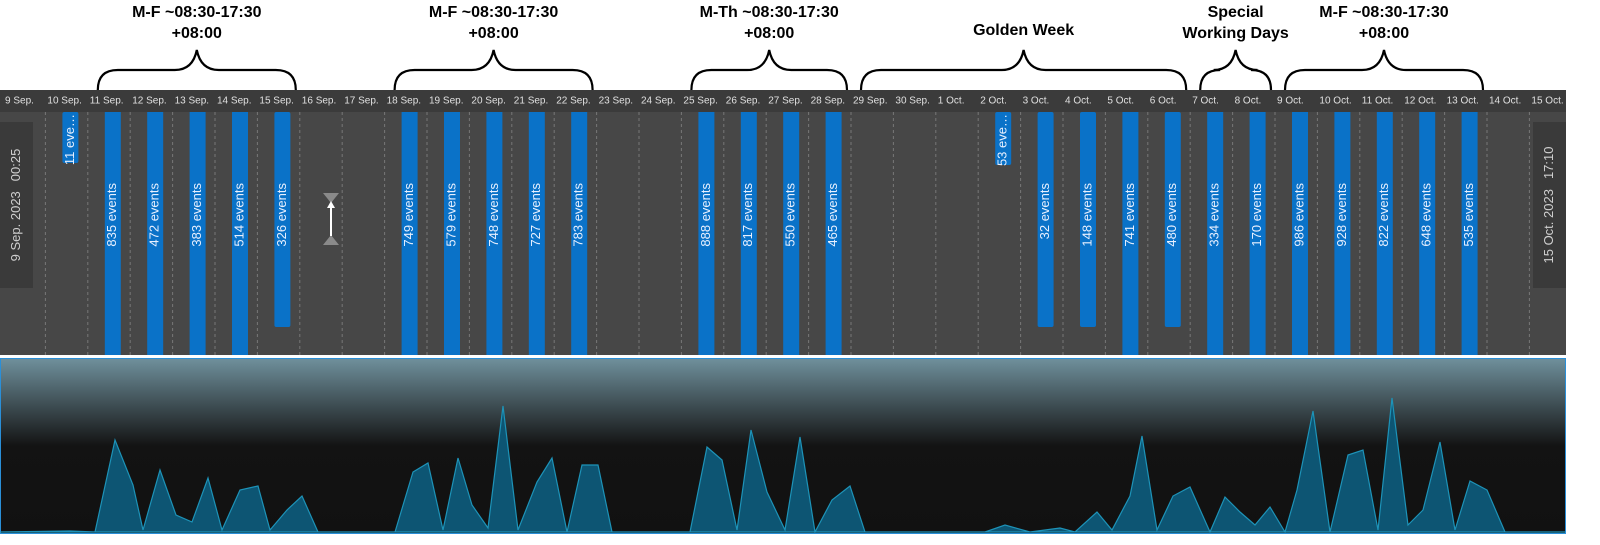  Describe the element at coordinates (1205, 101) in the screenshot. I see `date-label: 7 Oct.` at that location.